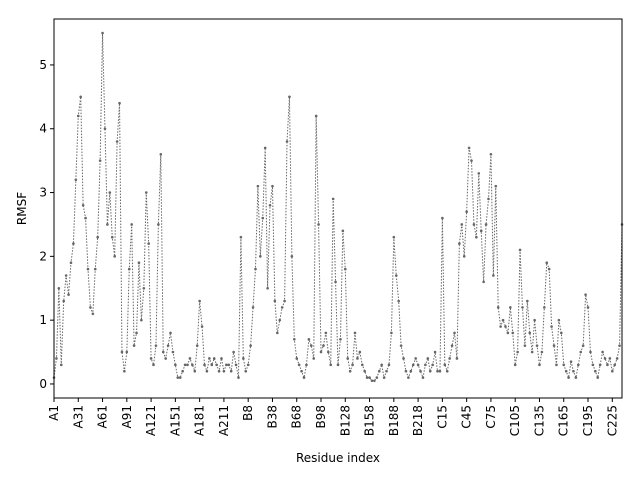  Describe the element at coordinates (442, 417) in the screenshot. I see `x-tick-label: C15` at that location.